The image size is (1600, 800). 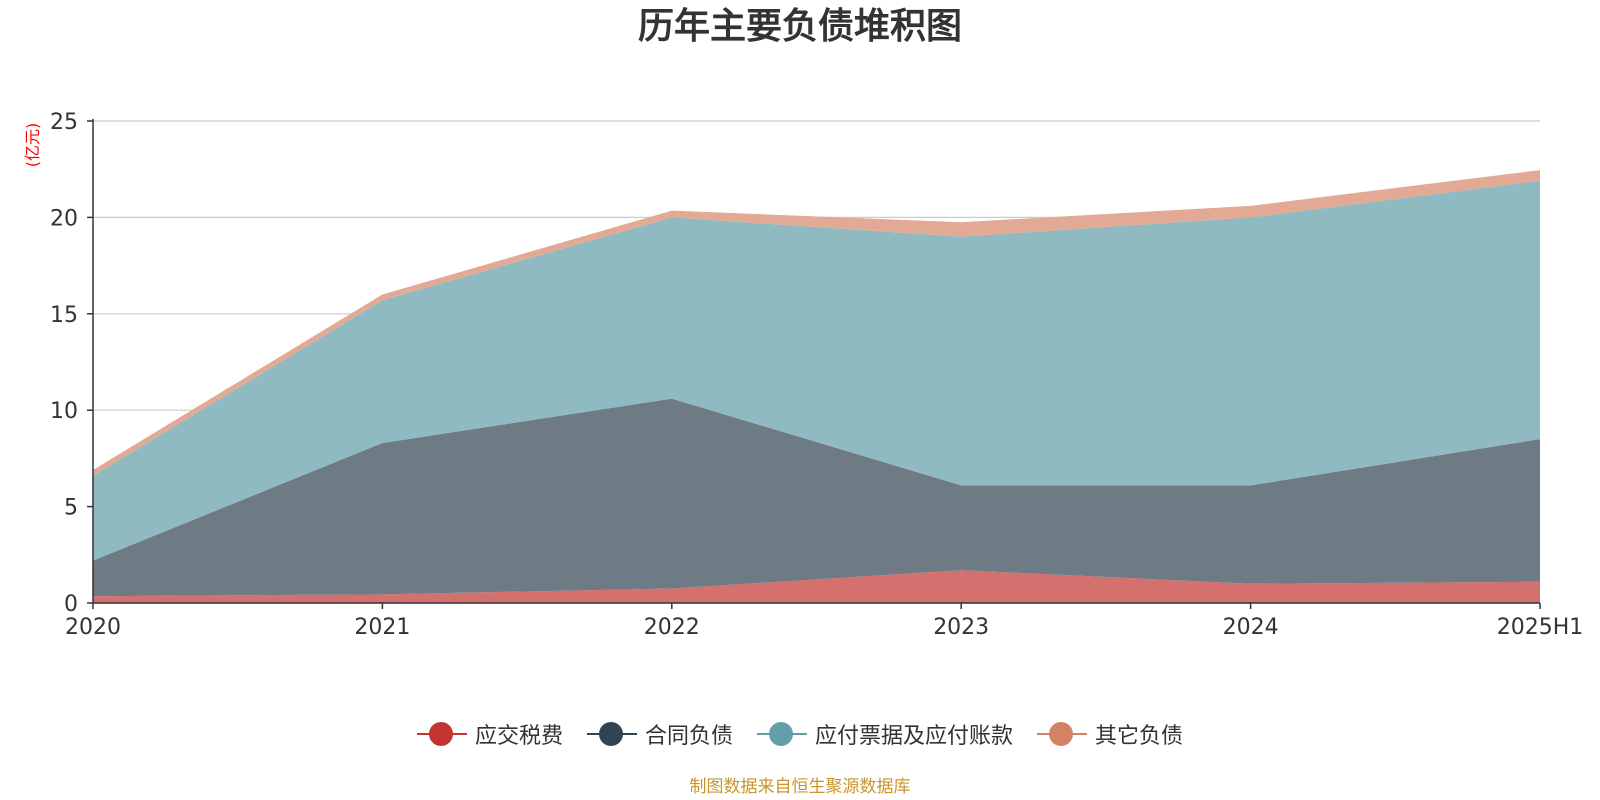 I want to click on legend-item-3: 应付票据及应付账款, so click(x=885, y=734).